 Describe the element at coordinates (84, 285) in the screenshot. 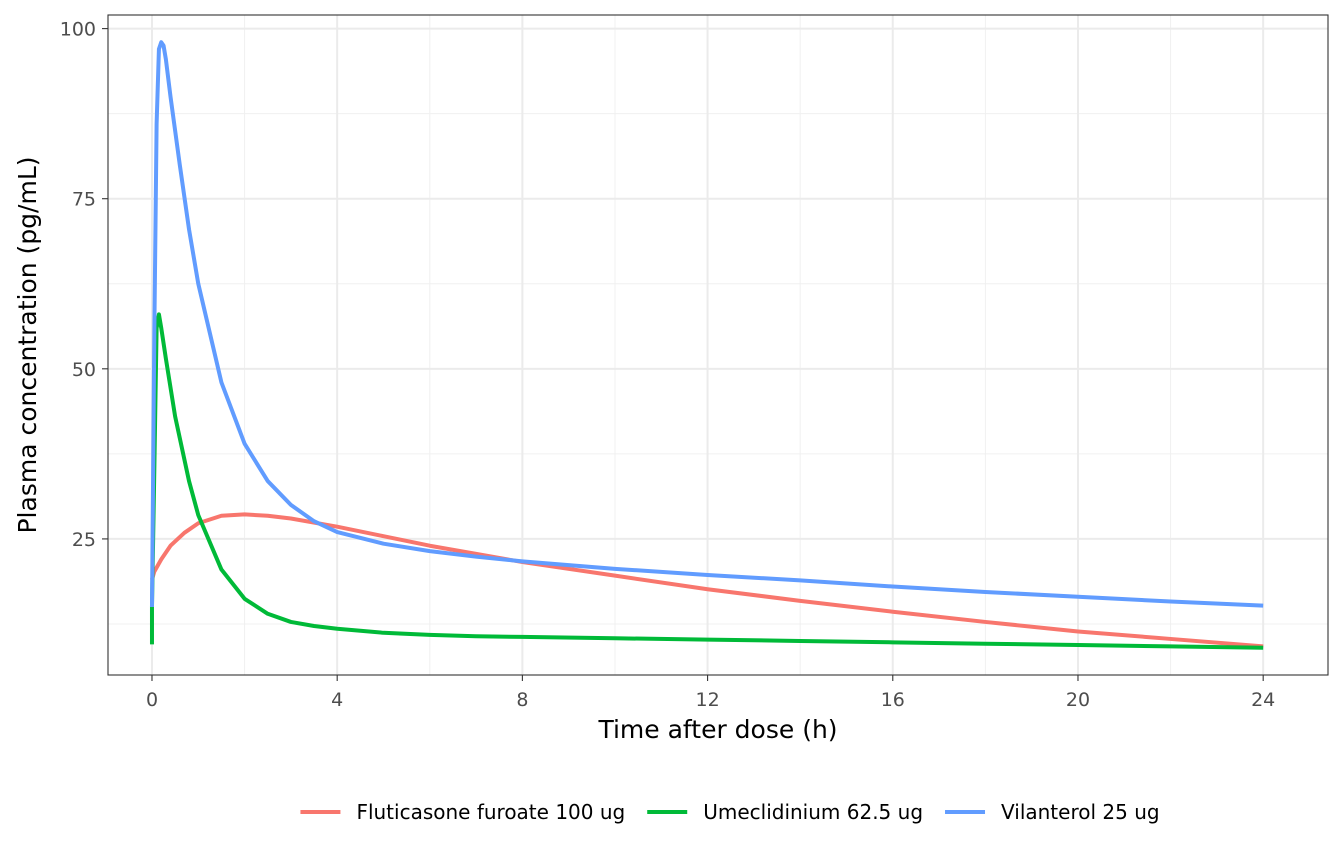

I see `y-axis: 25 50 75 100` at that location.